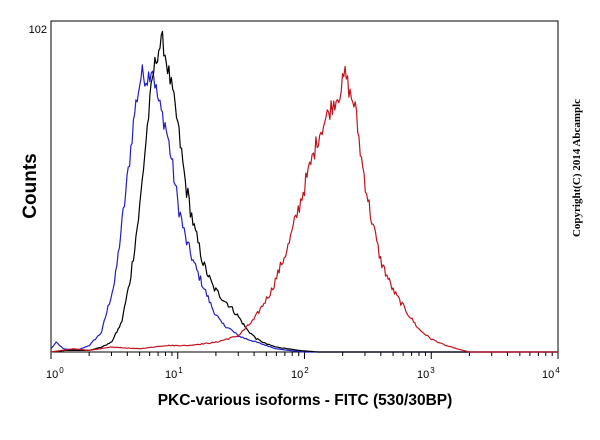  I want to click on x-axis-title: PKC-various isoforms - FITC (530/30BP), so click(305, 400).